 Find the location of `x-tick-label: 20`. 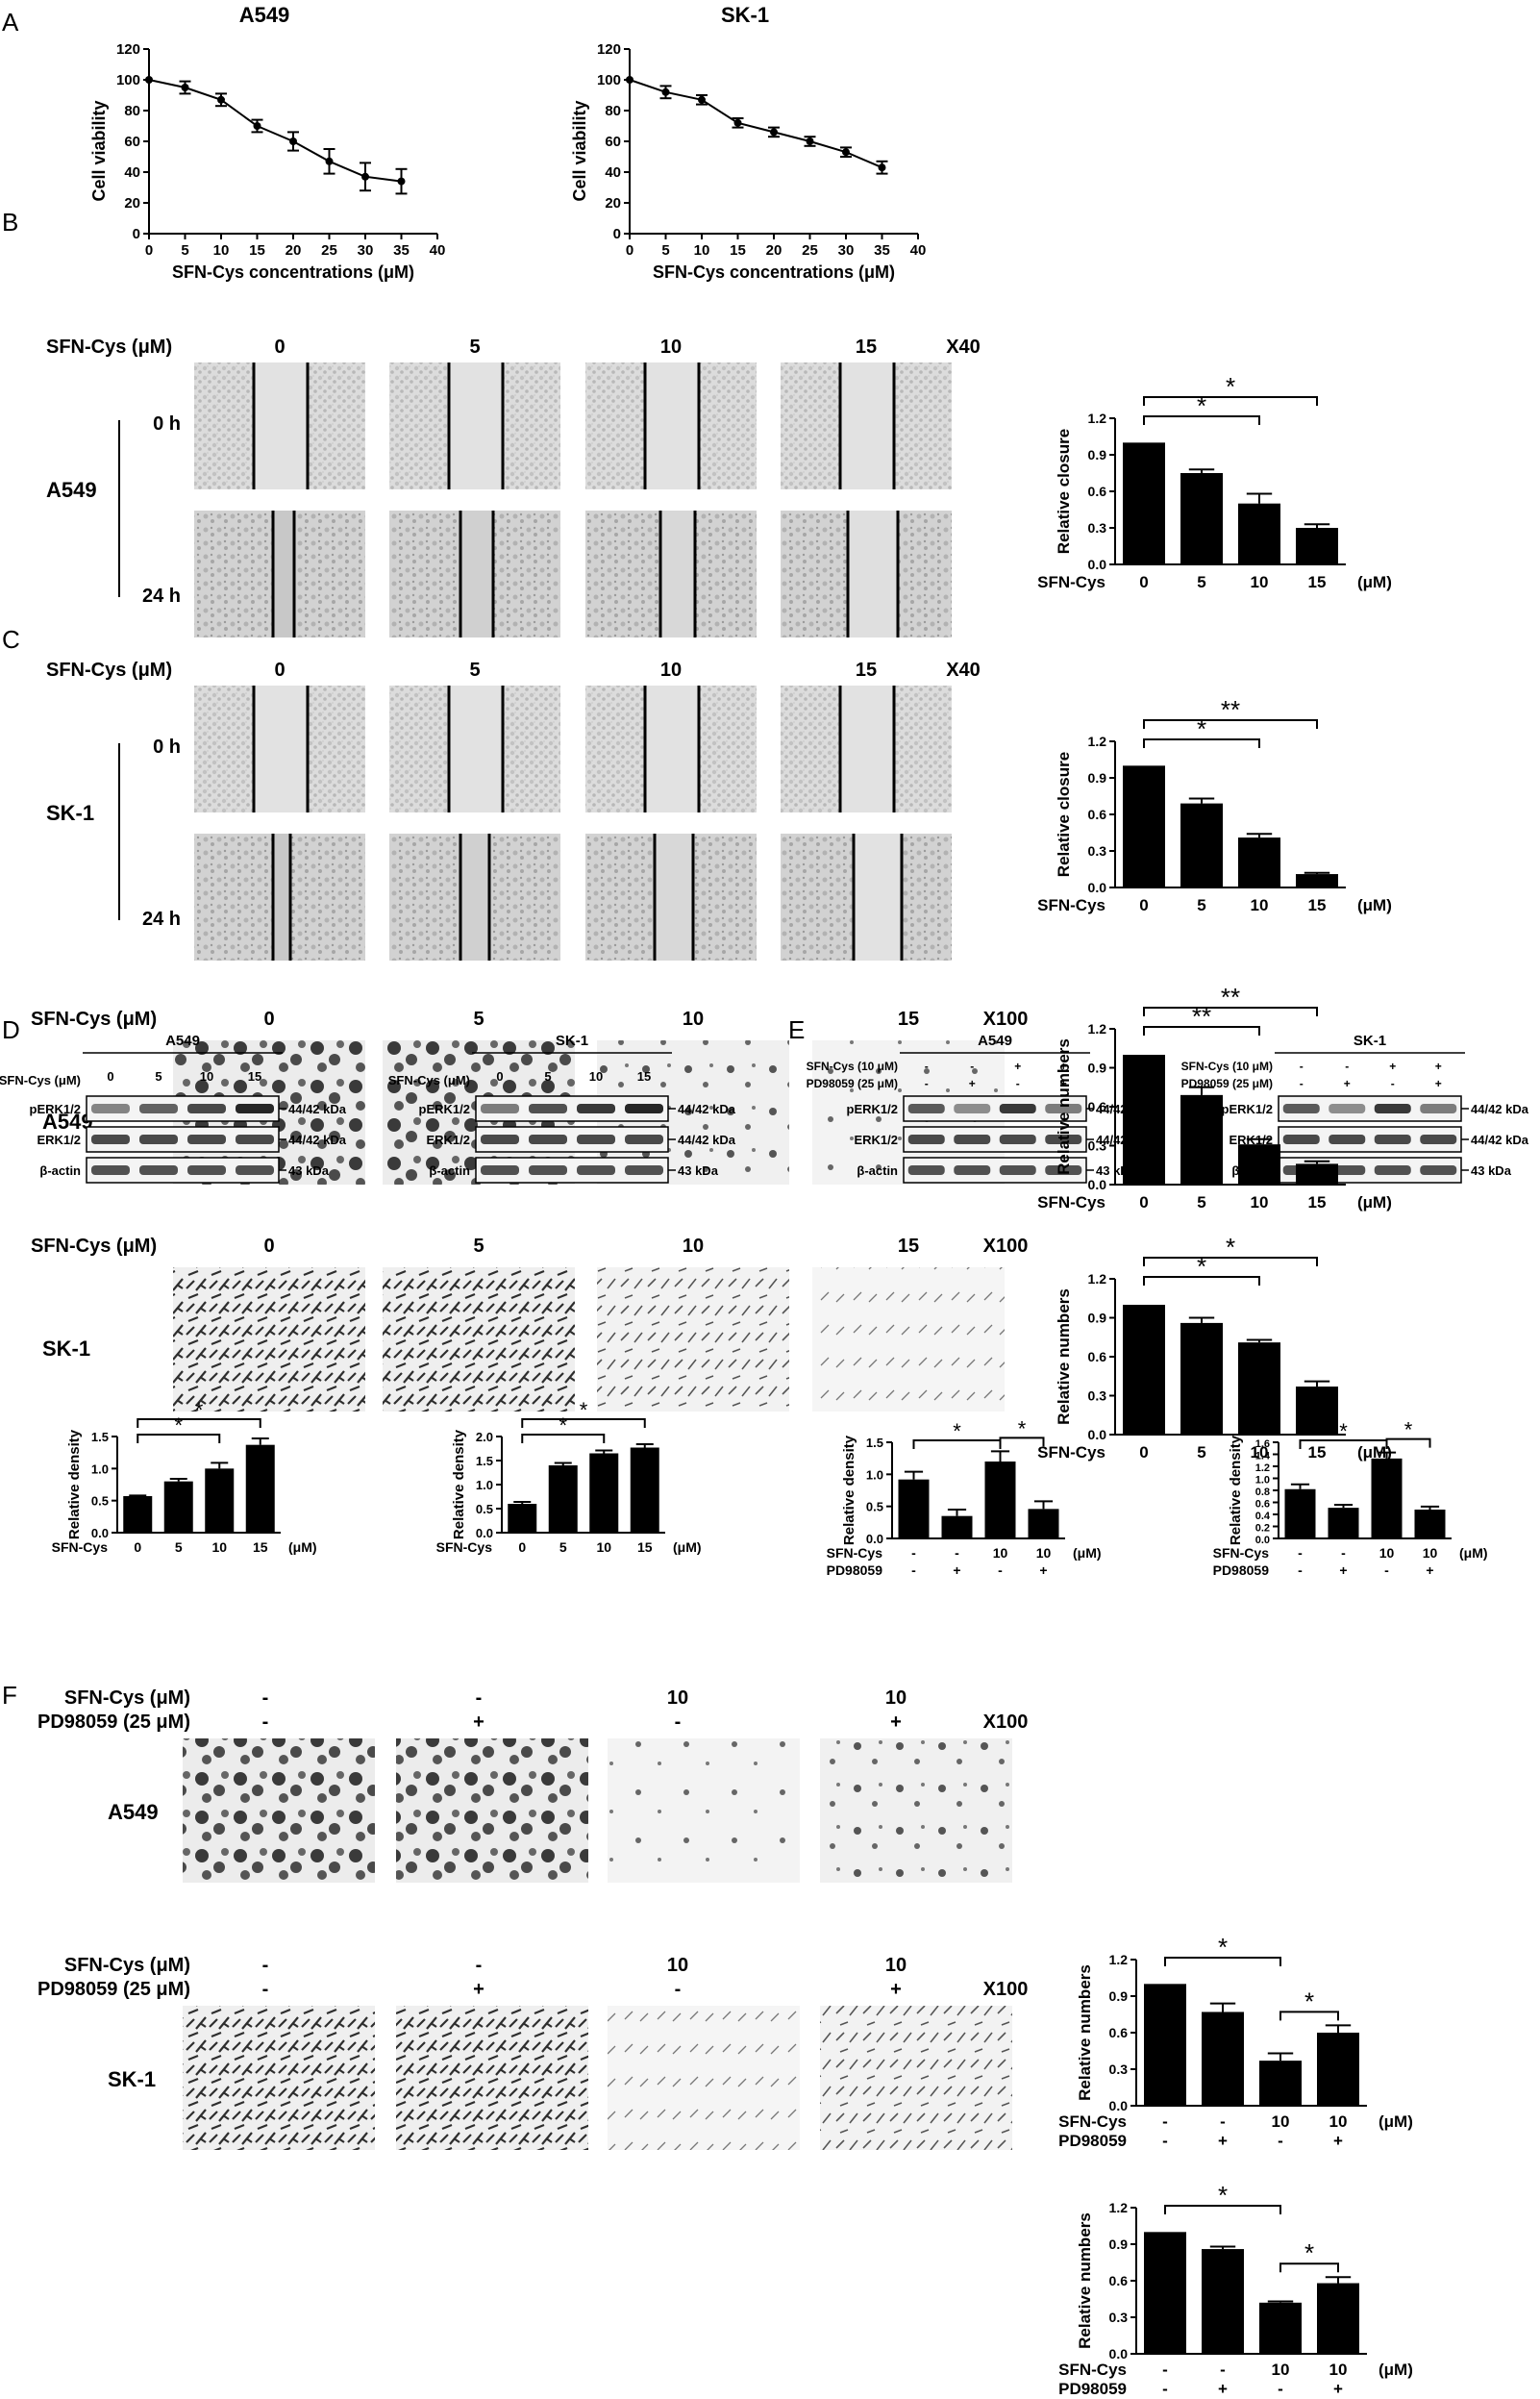

x-tick-label: 20 is located at coordinates (774, 250).